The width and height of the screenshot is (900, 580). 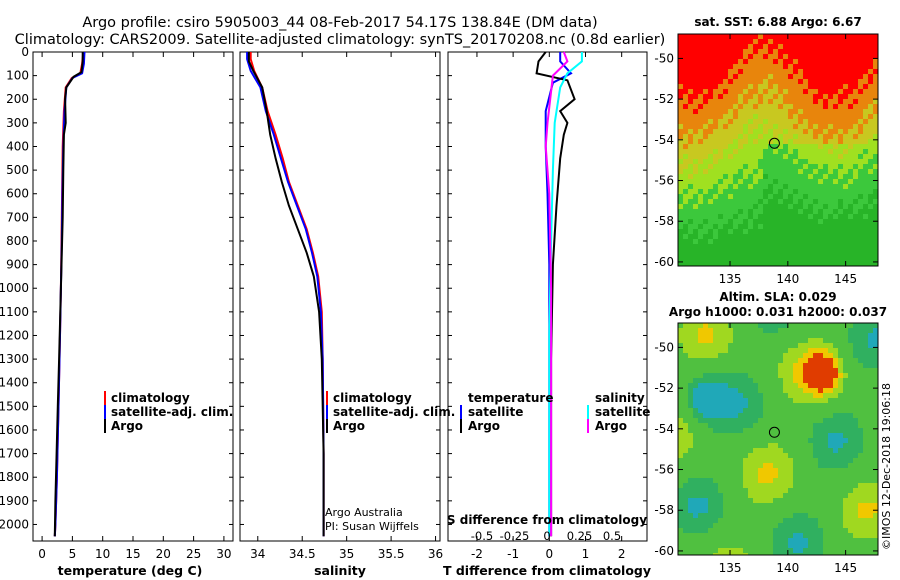 I want to click on depth-tick-label: 1400, so click(x=14, y=383).